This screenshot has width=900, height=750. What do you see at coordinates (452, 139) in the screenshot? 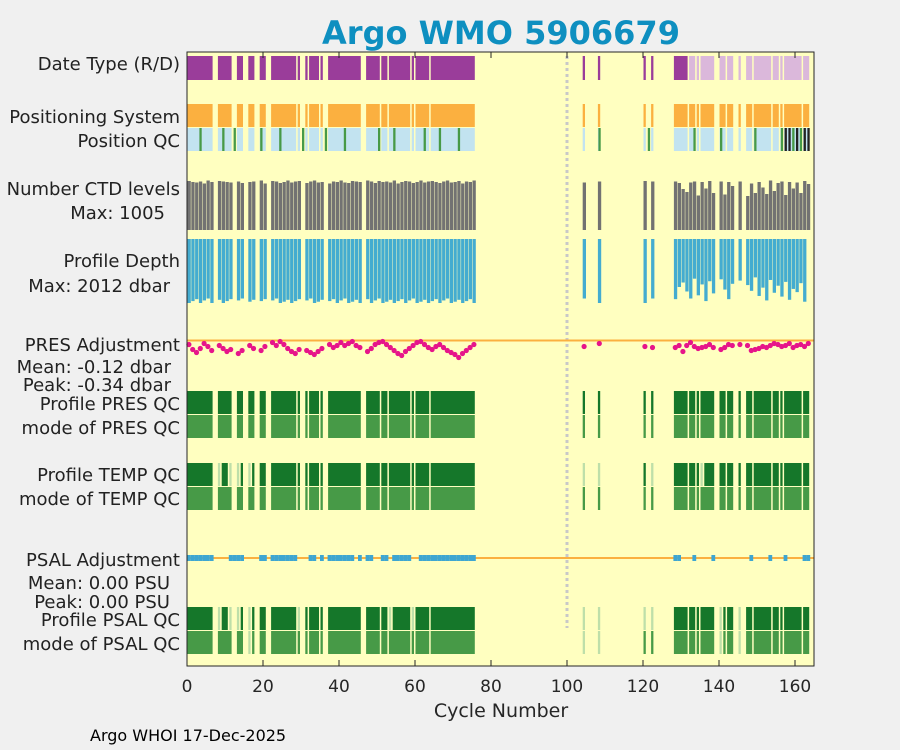
I see `position-qc-bar` at bounding box center [452, 139].